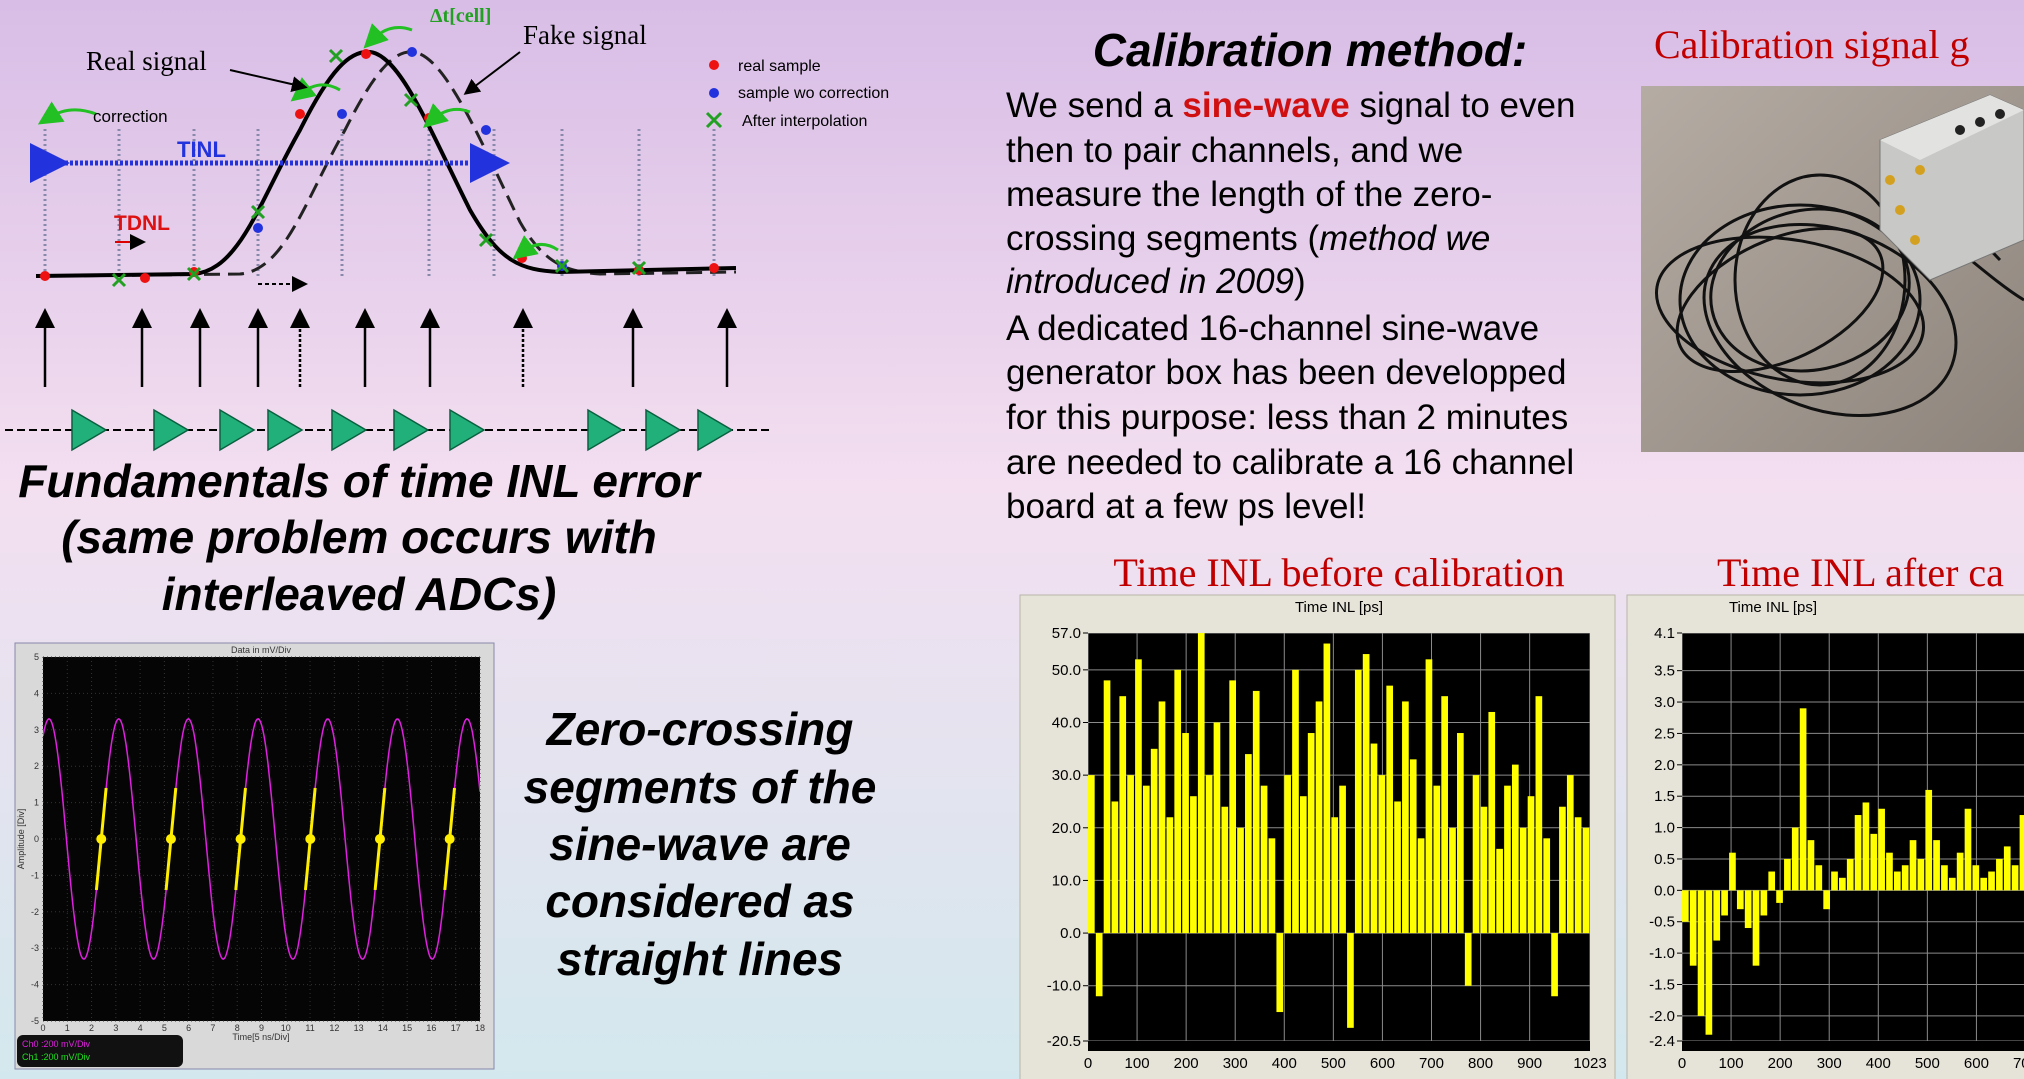  Describe the element at coordinates (1163, 238) in the screenshot. I see `text: crossing segments (` at that location.